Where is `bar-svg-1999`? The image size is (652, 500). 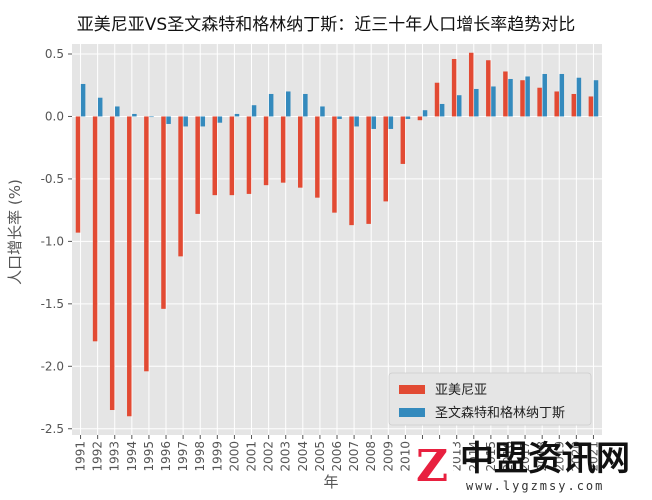 bar-svg-1999 is located at coordinates (220, 119).